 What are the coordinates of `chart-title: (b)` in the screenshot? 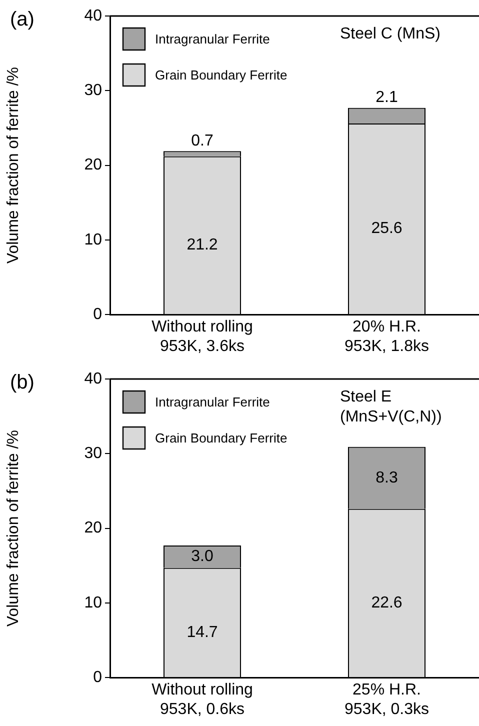 It's located at (22, 383).